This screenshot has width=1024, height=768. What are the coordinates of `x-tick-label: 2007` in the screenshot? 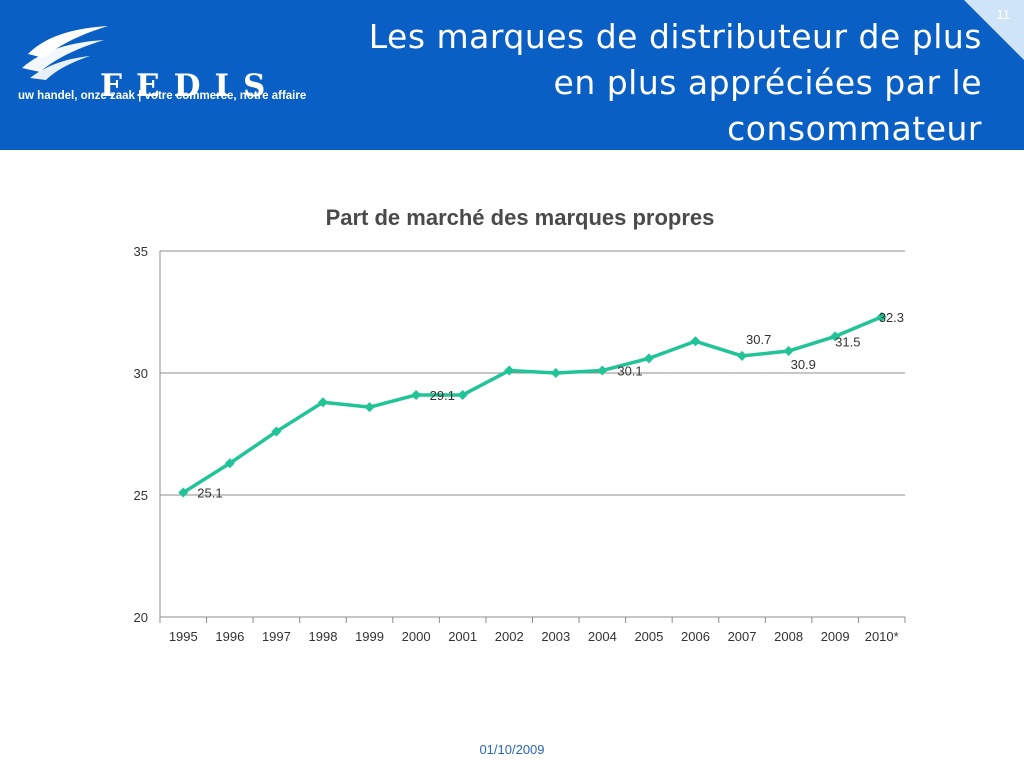 It's located at (742, 636).